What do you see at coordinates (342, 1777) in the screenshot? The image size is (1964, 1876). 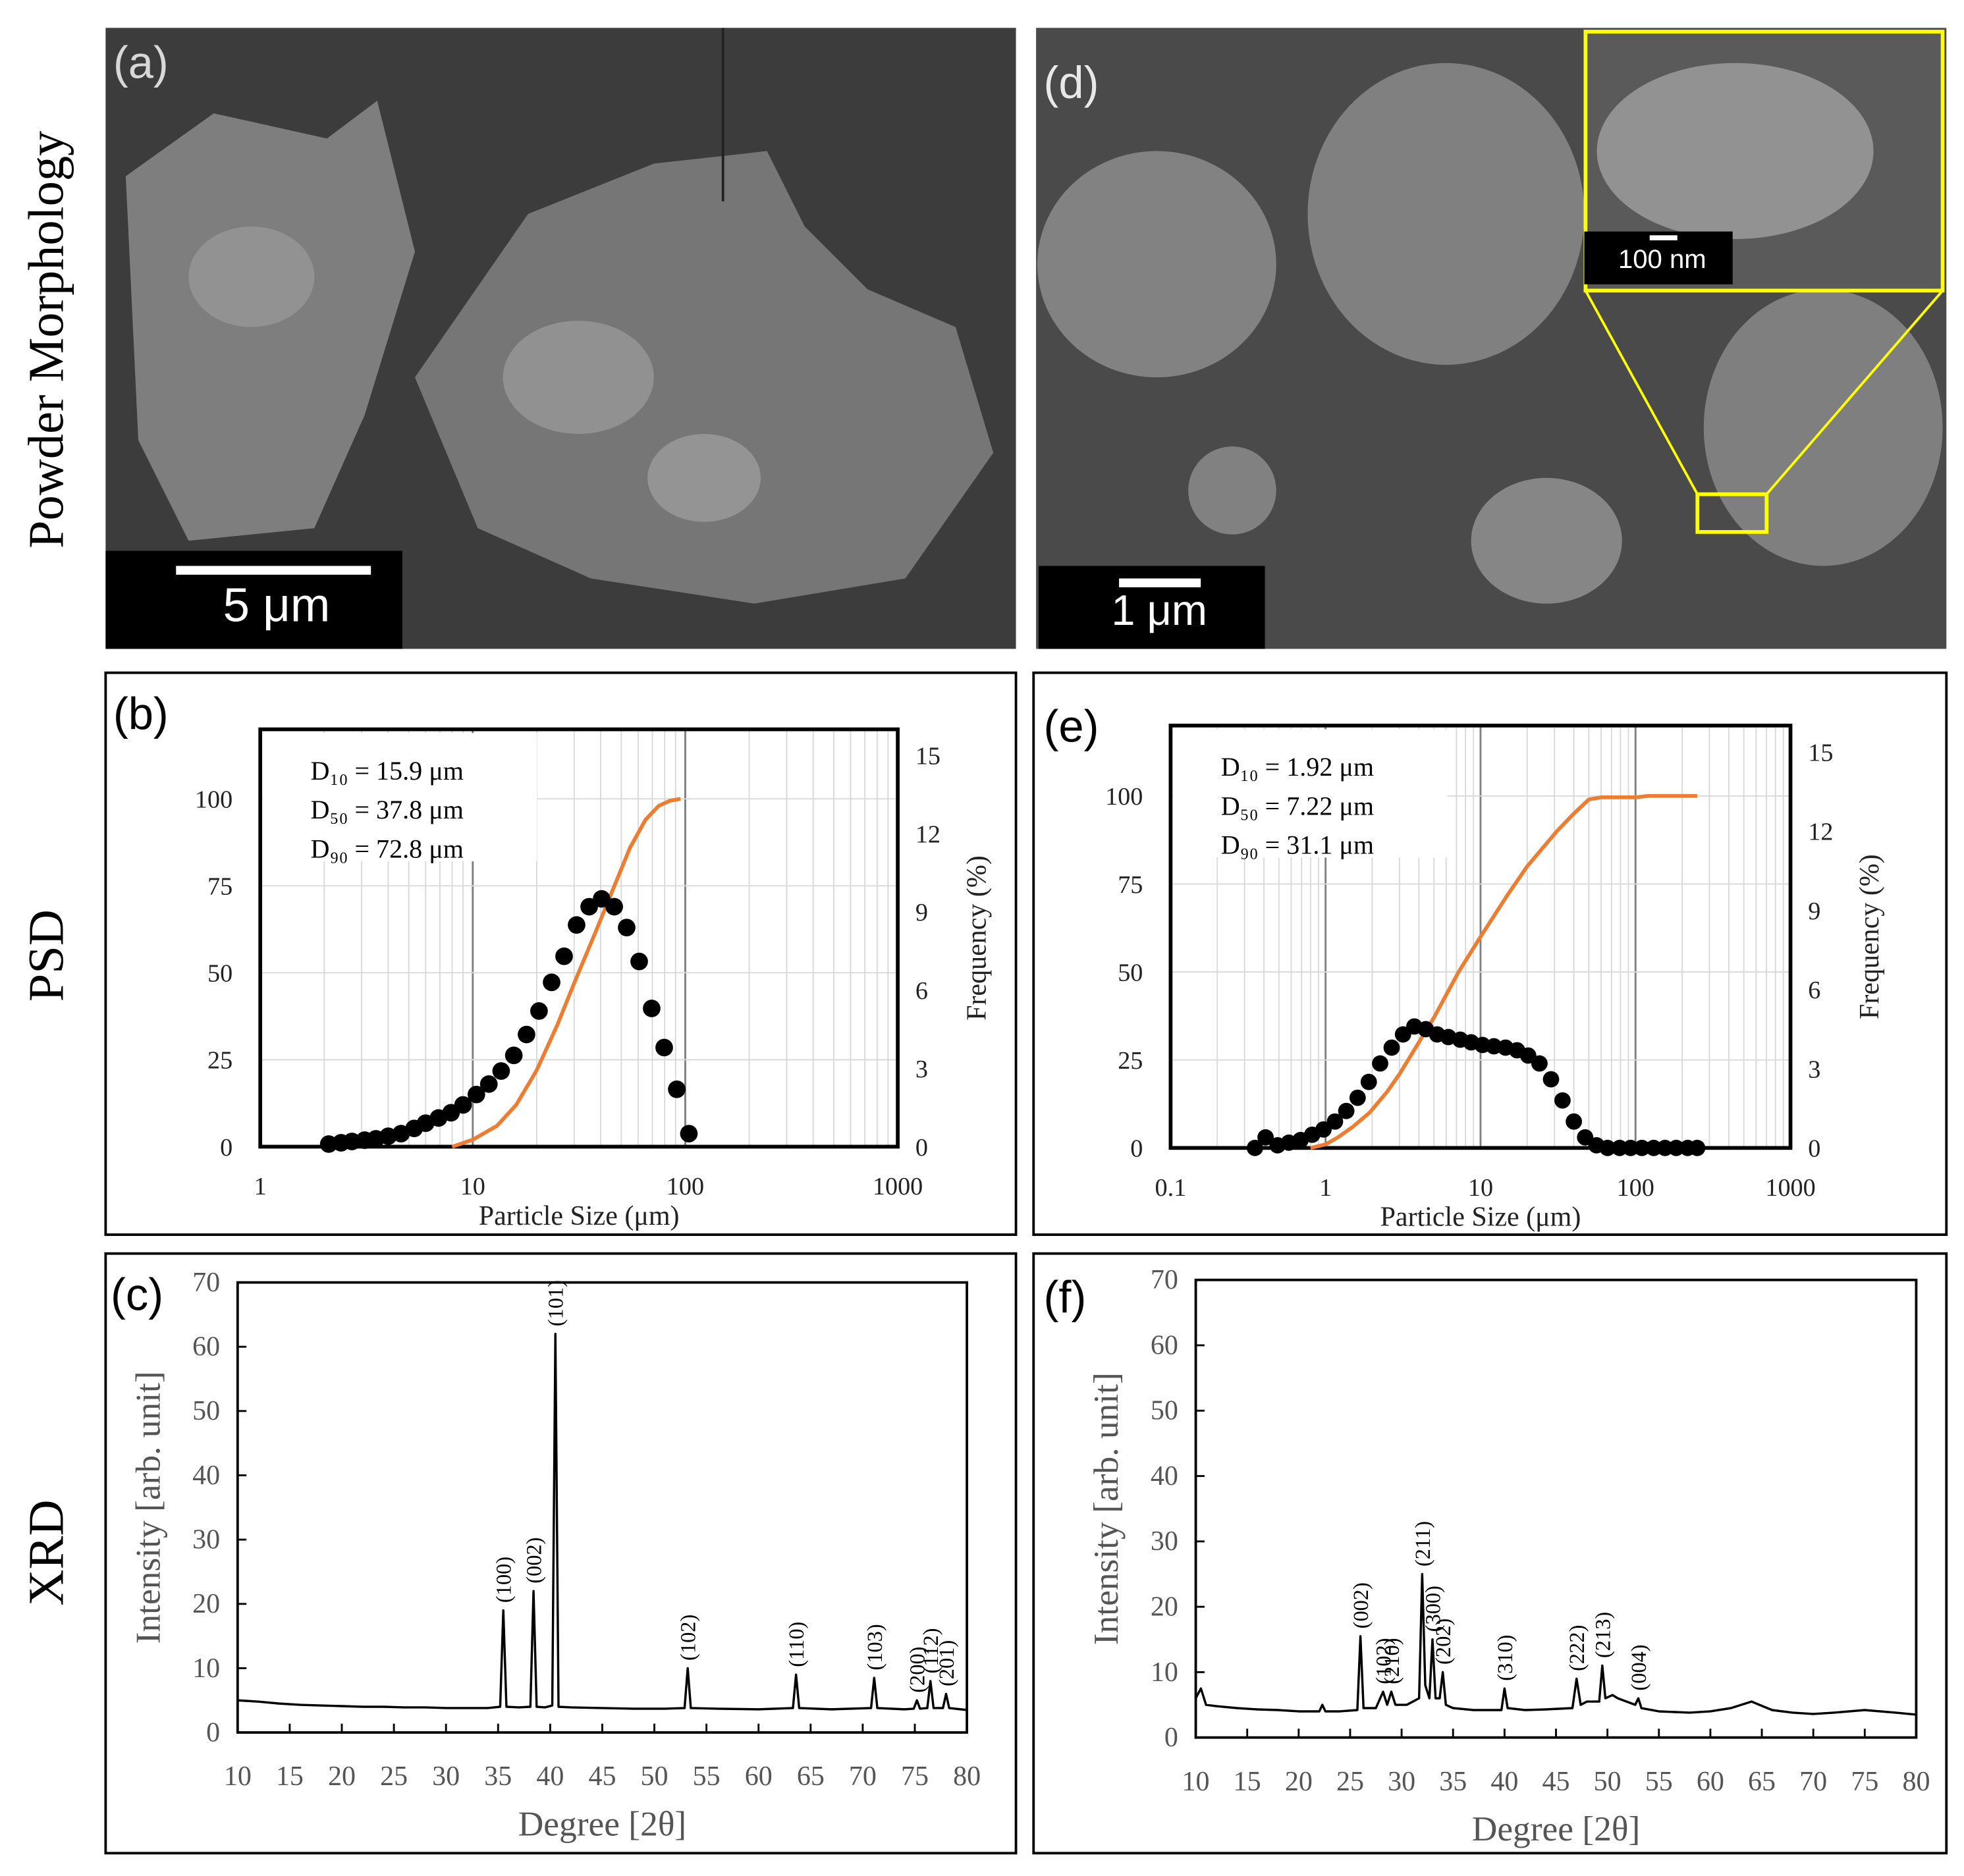 I see `x-tick-label: 20` at bounding box center [342, 1777].